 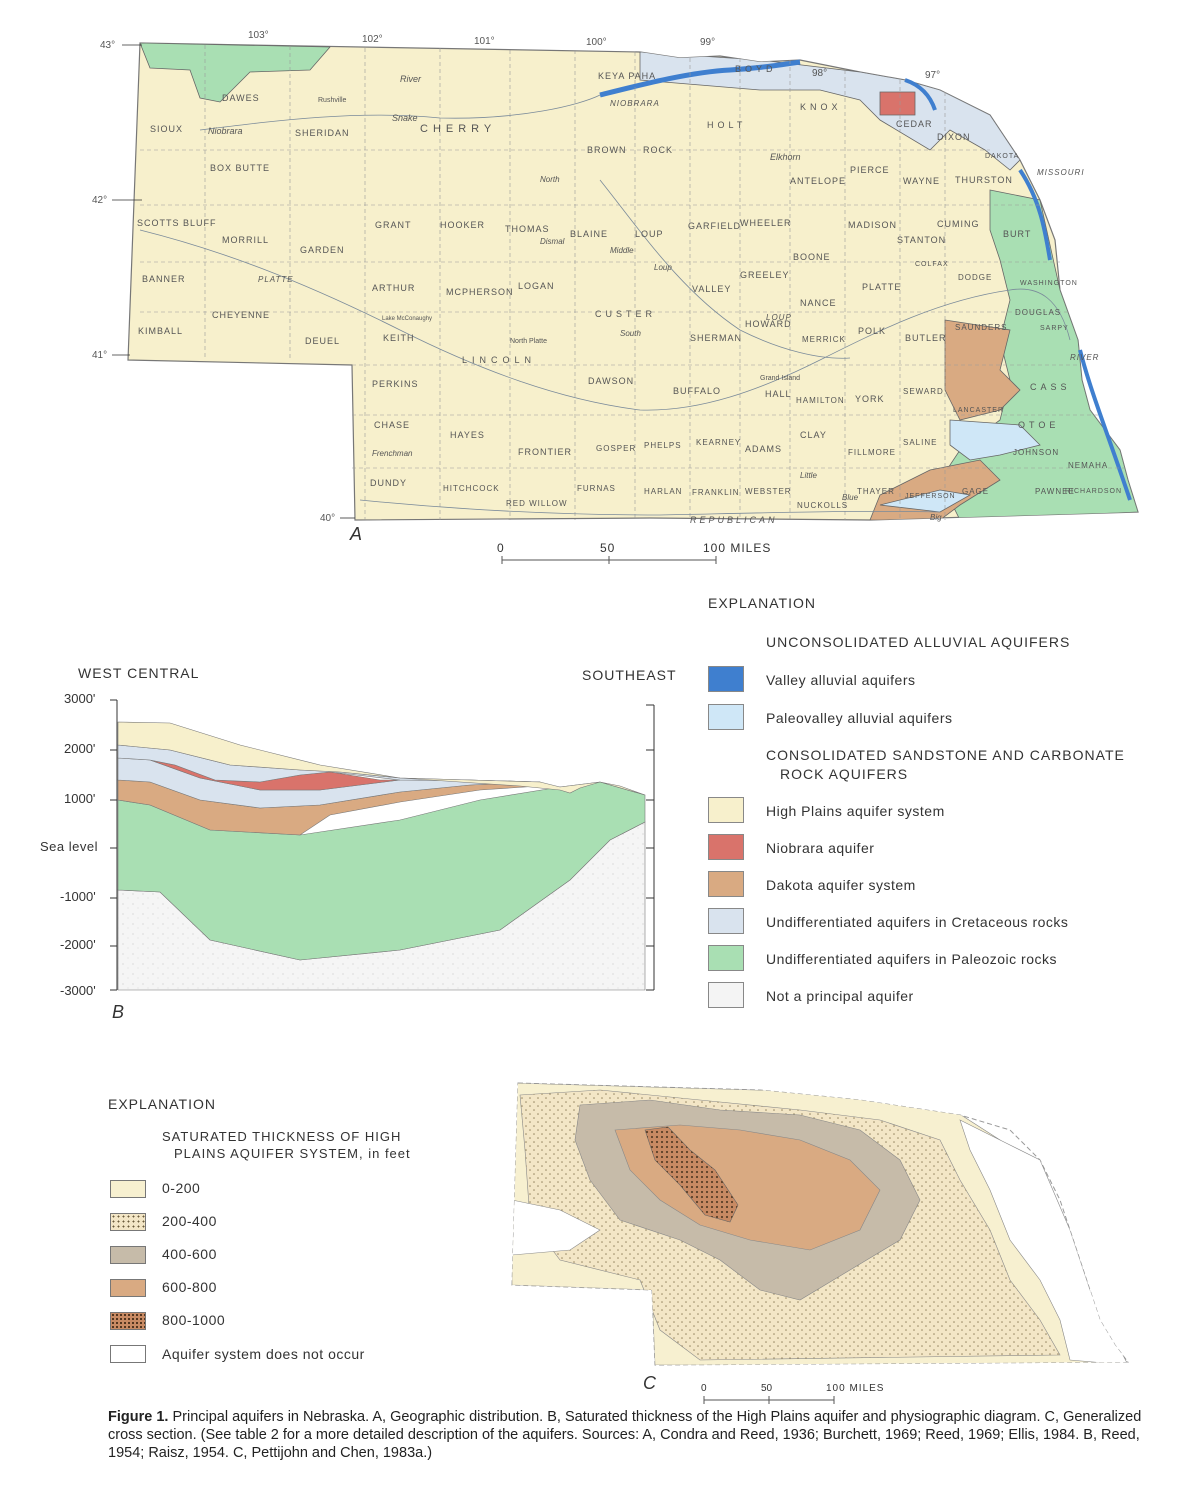 I want to click on county-label: BOX BUTTE, so click(x=240, y=168).